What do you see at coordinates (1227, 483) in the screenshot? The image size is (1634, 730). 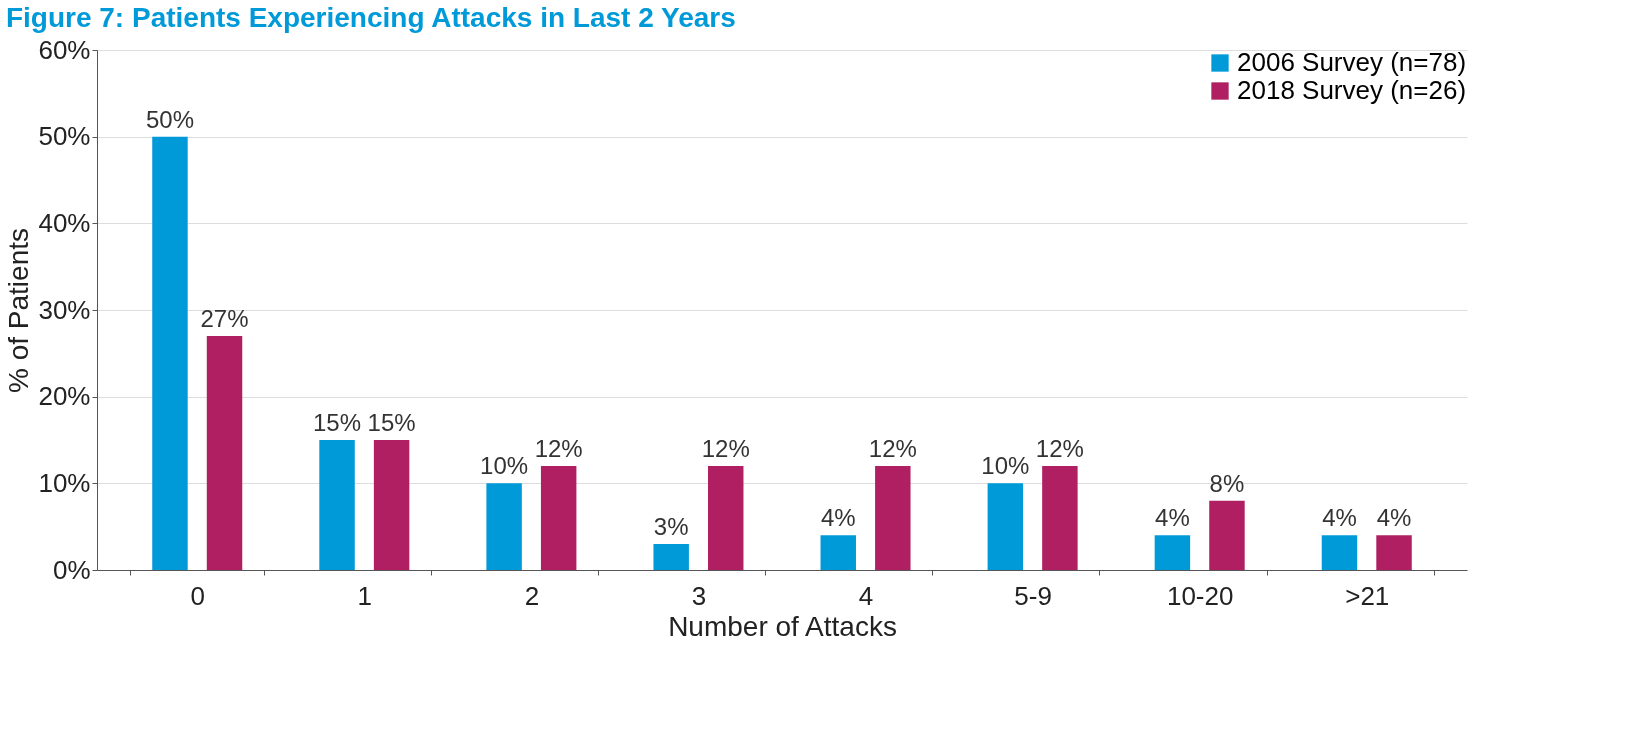 I see `data-label: 8%` at bounding box center [1227, 483].